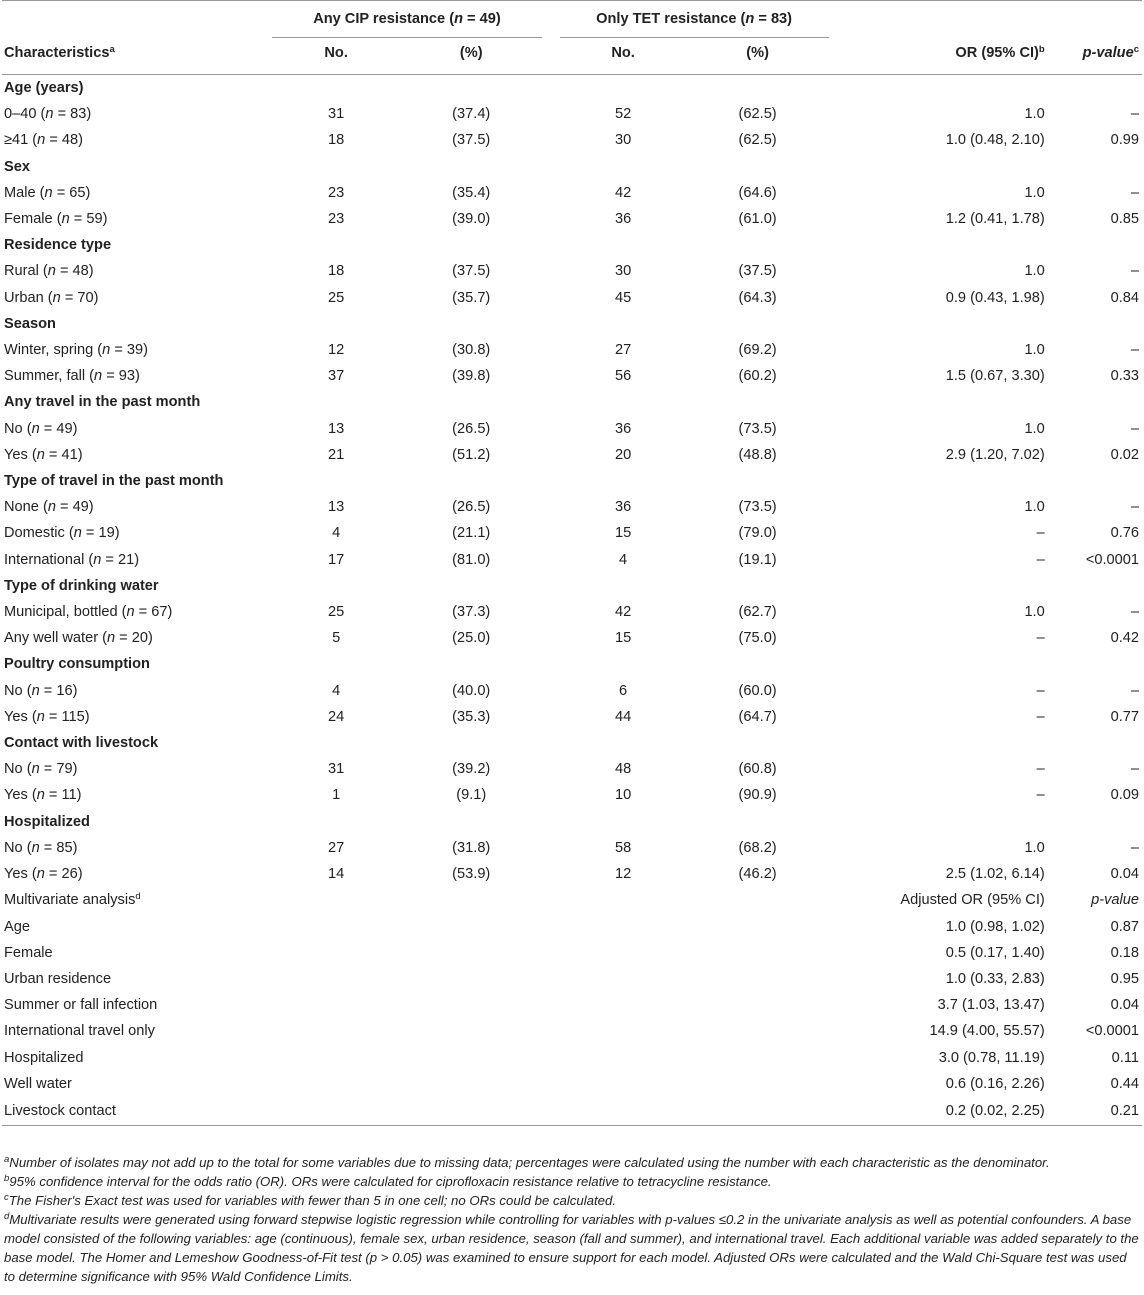  Describe the element at coordinates (1124, 1083) in the screenshot. I see `adjusted-p-cell: 0.44` at that location.